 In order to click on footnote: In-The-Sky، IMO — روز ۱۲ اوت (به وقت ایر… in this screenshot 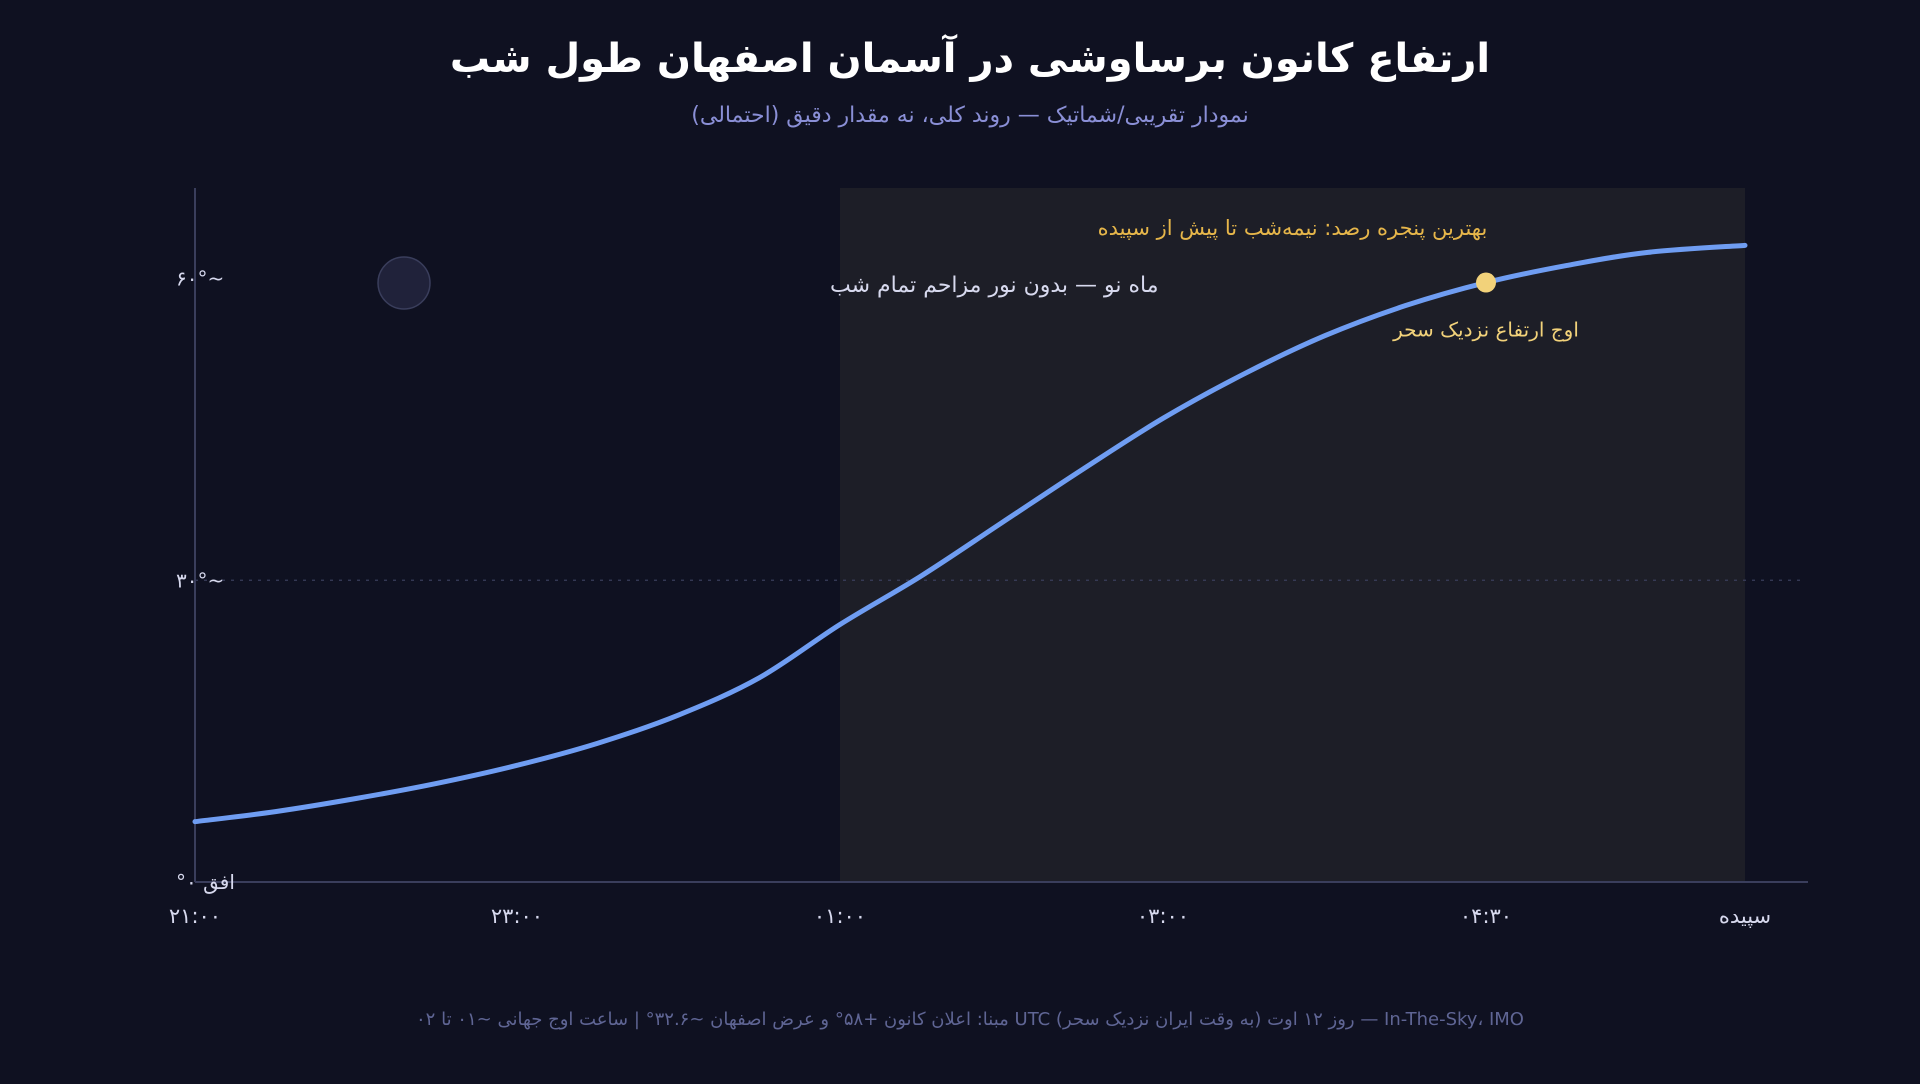, I will do `click(970, 1019)`.